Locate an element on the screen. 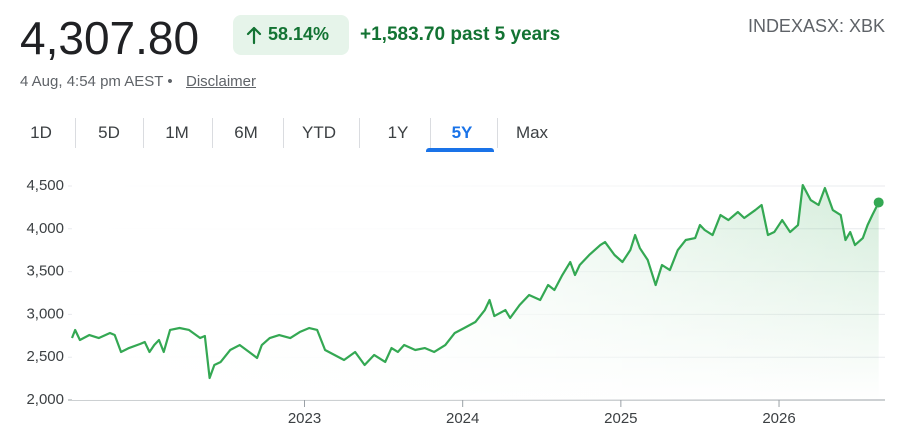 This screenshot has height=440, width=912. selected-underline is located at coordinates (460, 150).